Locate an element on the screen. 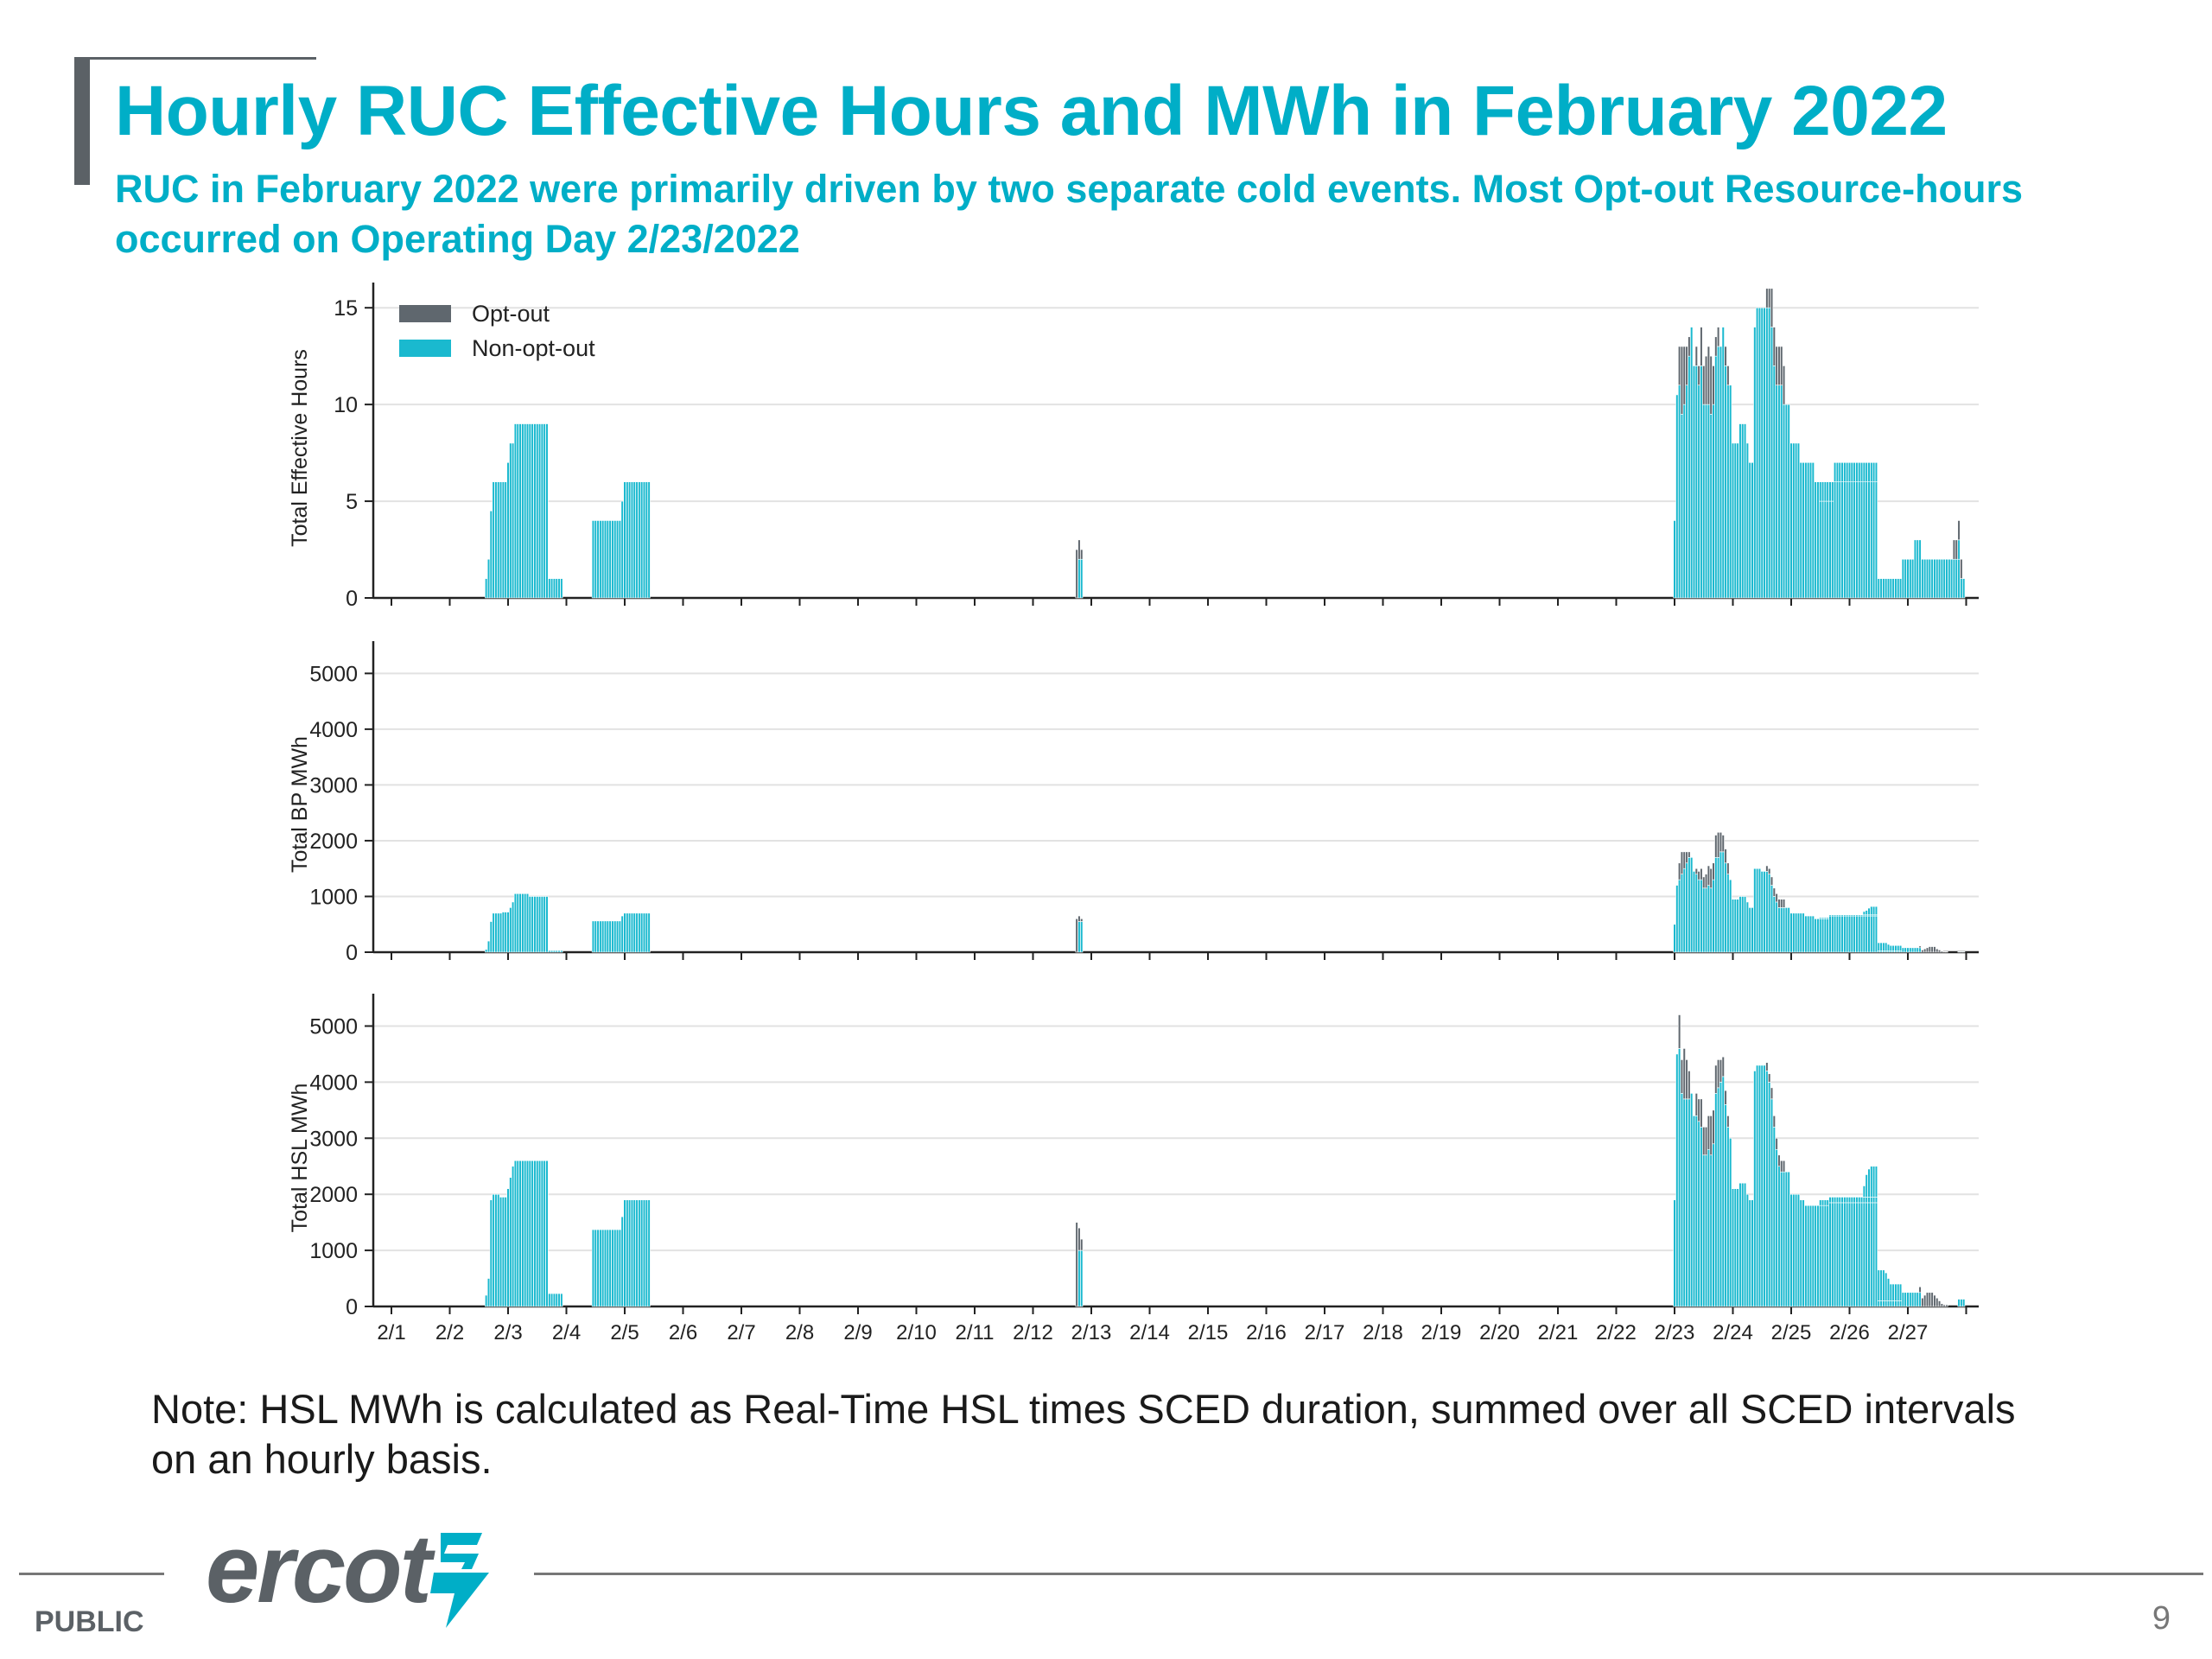  x-tick-label: 2/9 is located at coordinates (857, 1332).